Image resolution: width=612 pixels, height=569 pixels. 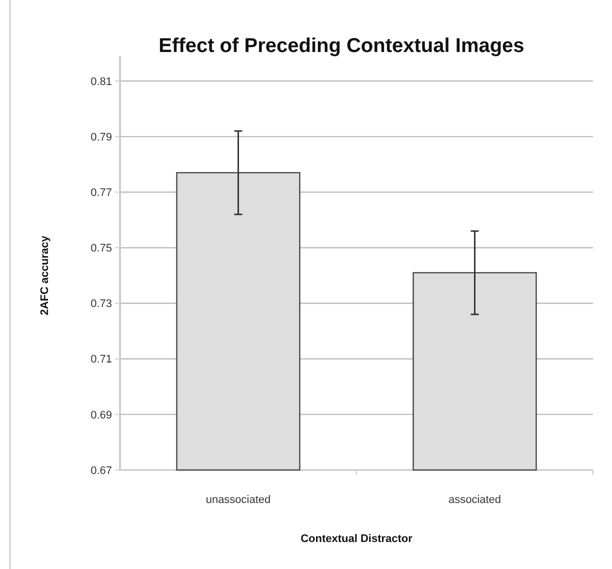 I want to click on y-tick-label: 0.71, so click(x=101, y=360).